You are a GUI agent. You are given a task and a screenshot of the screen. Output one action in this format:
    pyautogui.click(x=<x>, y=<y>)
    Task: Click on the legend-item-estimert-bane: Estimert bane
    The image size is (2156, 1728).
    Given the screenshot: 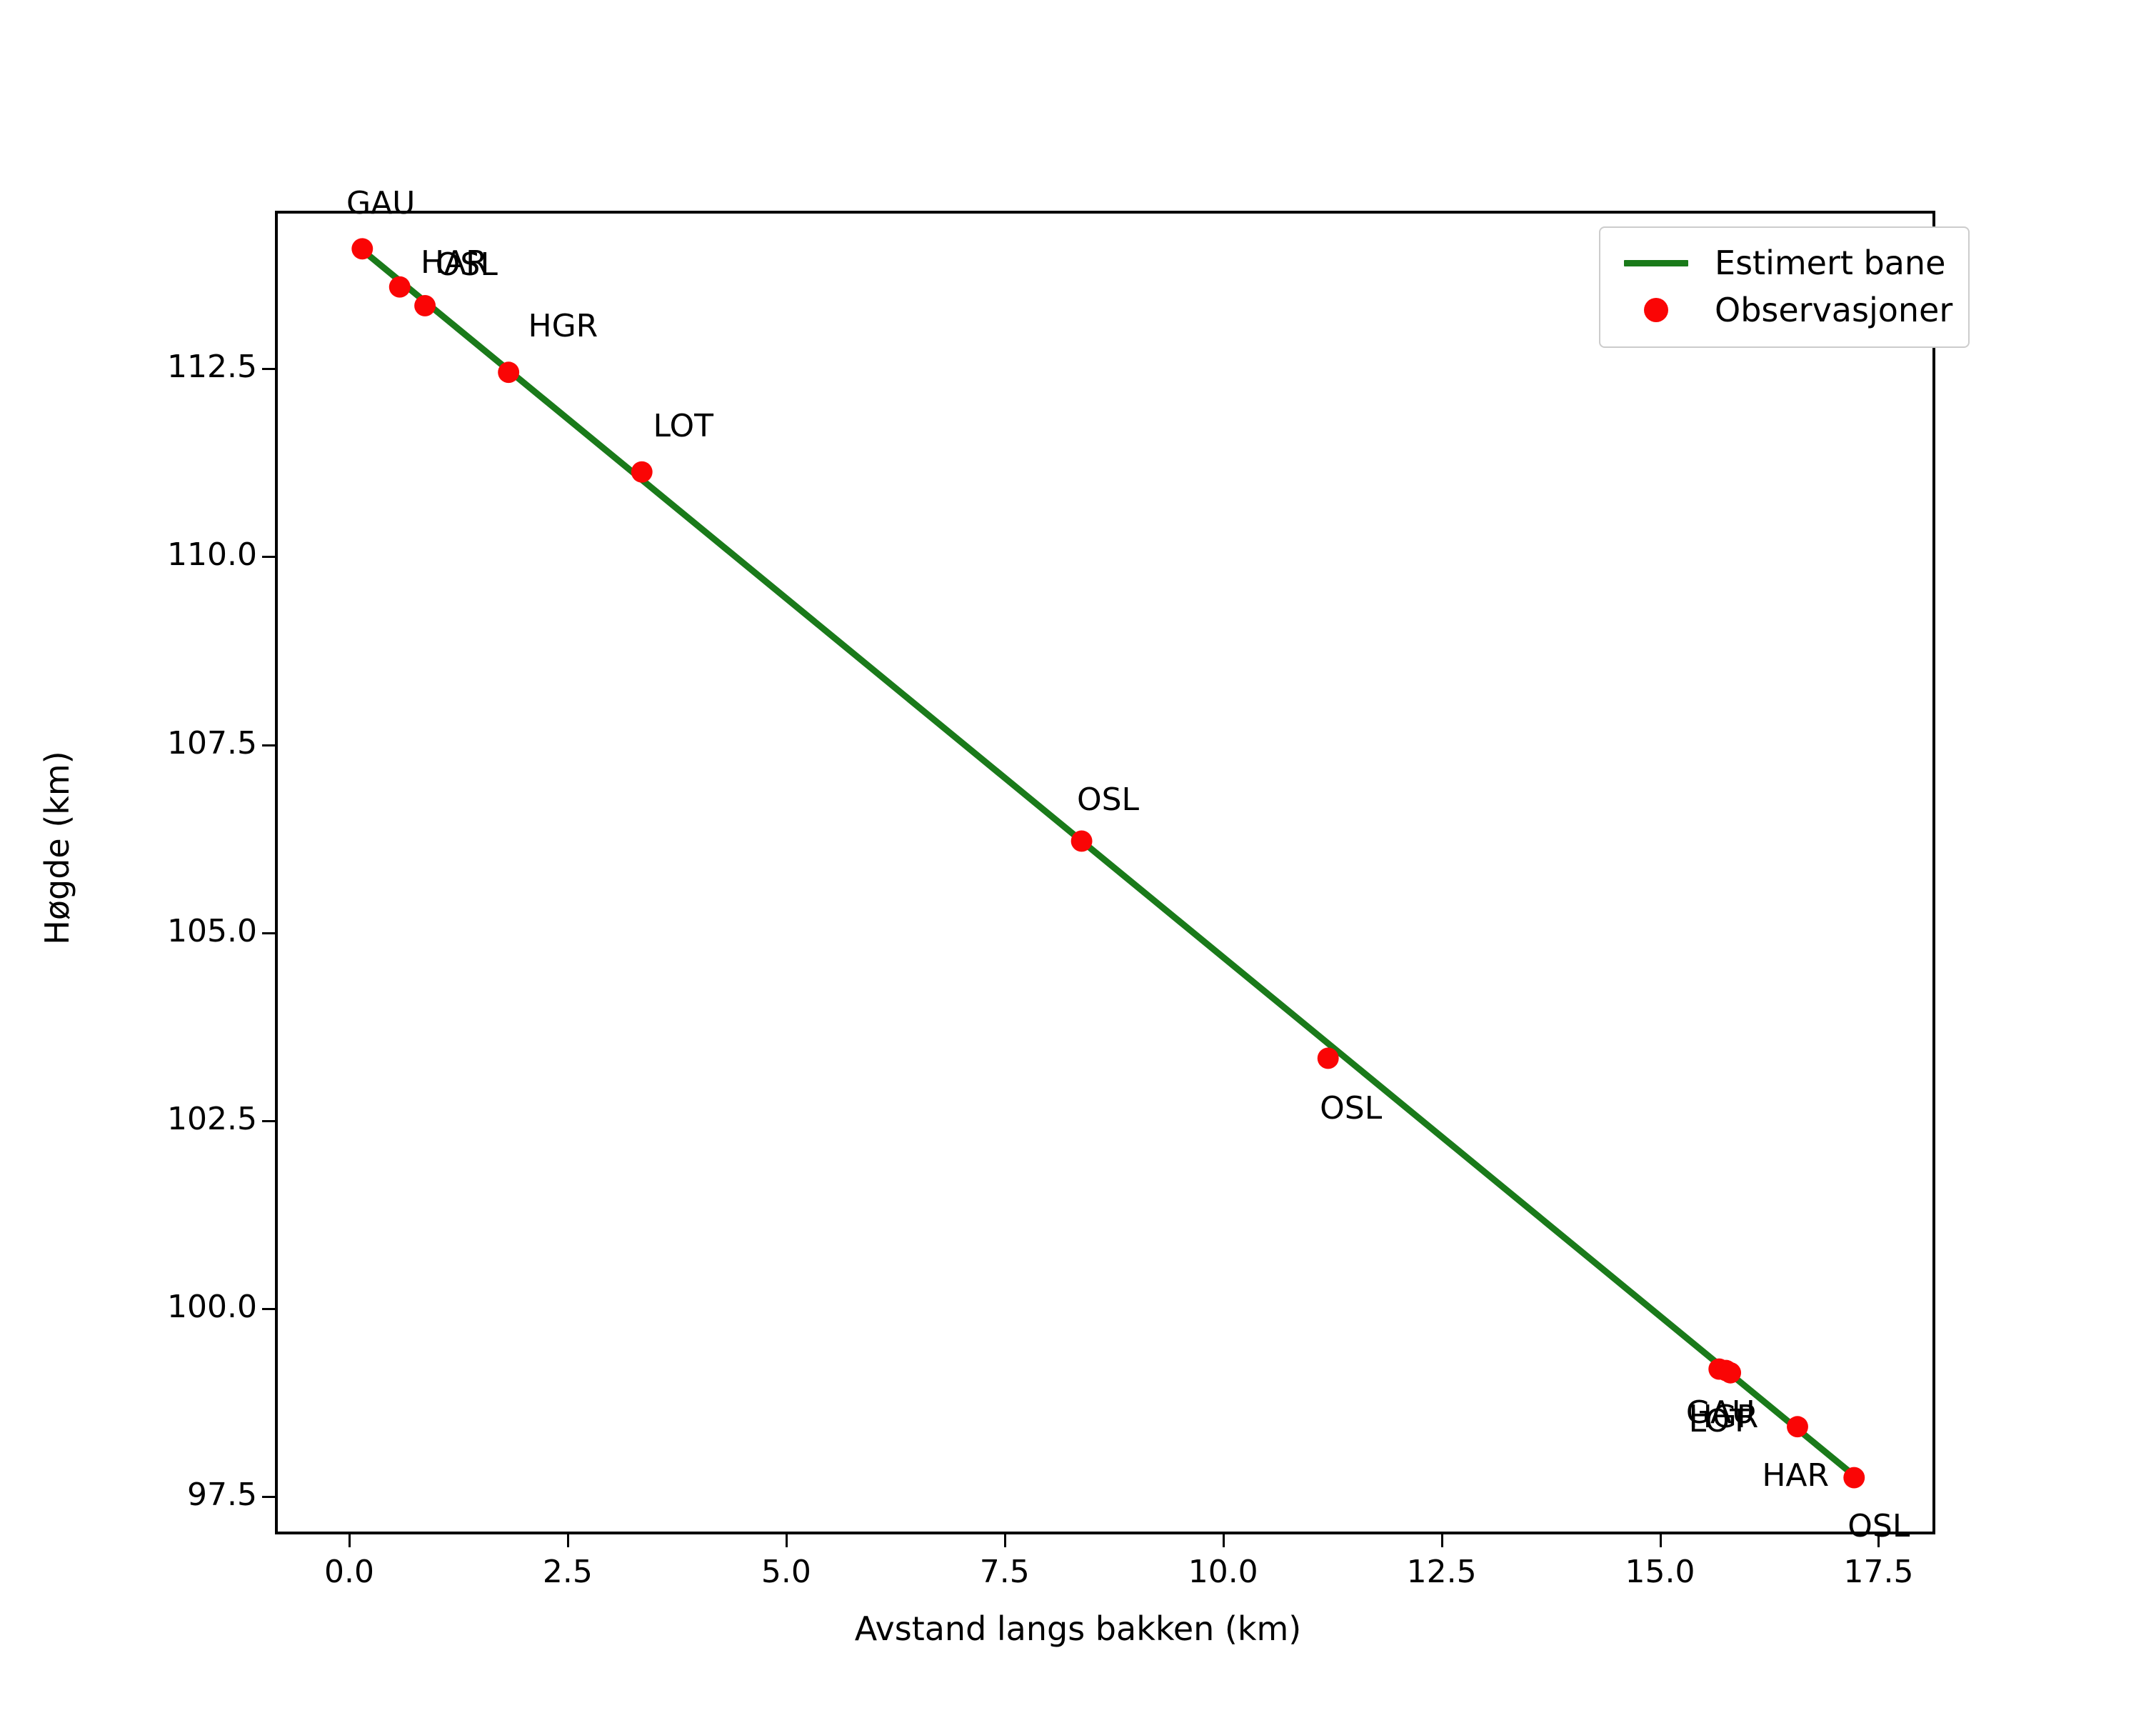 What is the action you would take?
    pyautogui.click(x=1784, y=262)
    